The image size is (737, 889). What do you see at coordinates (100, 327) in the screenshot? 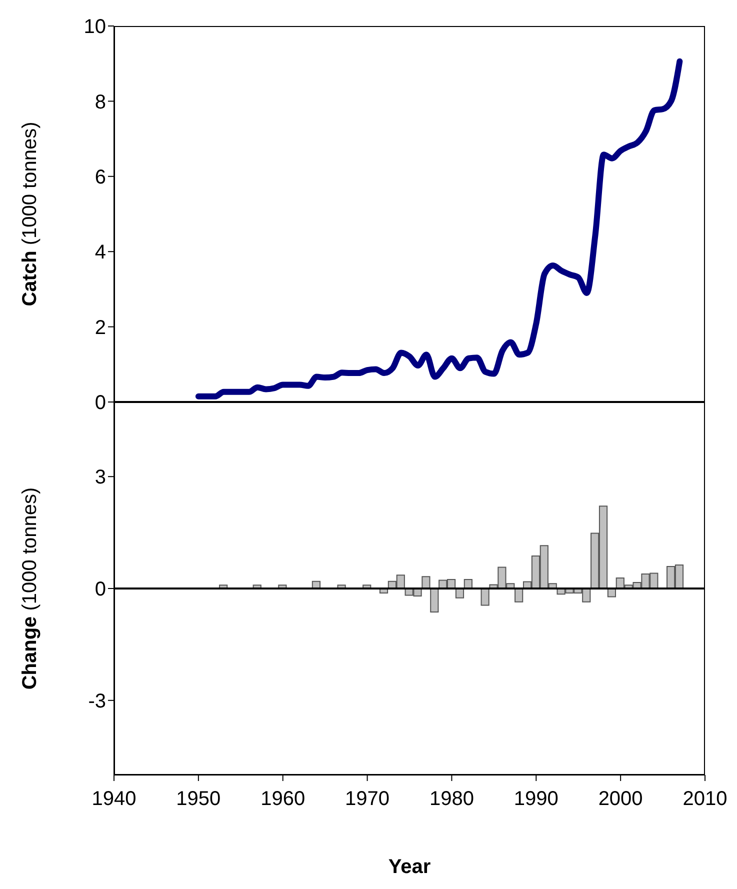
I see `y-tick-label: 2` at bounding box center [100, 327].